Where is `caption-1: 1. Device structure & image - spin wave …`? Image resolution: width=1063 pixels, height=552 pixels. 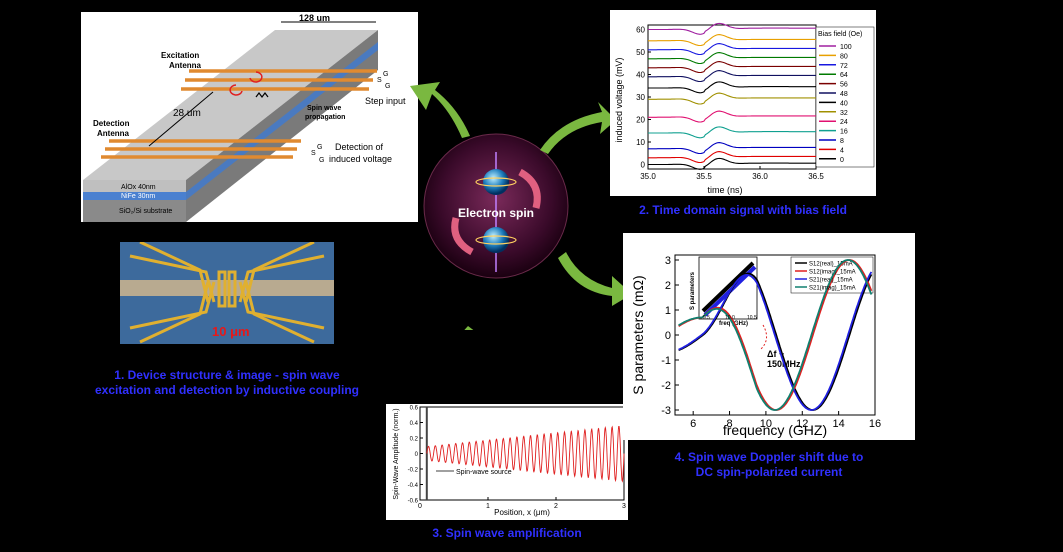 caption-1: 1. Device structure & image - spin wave … is located at coordinates (227, 382).